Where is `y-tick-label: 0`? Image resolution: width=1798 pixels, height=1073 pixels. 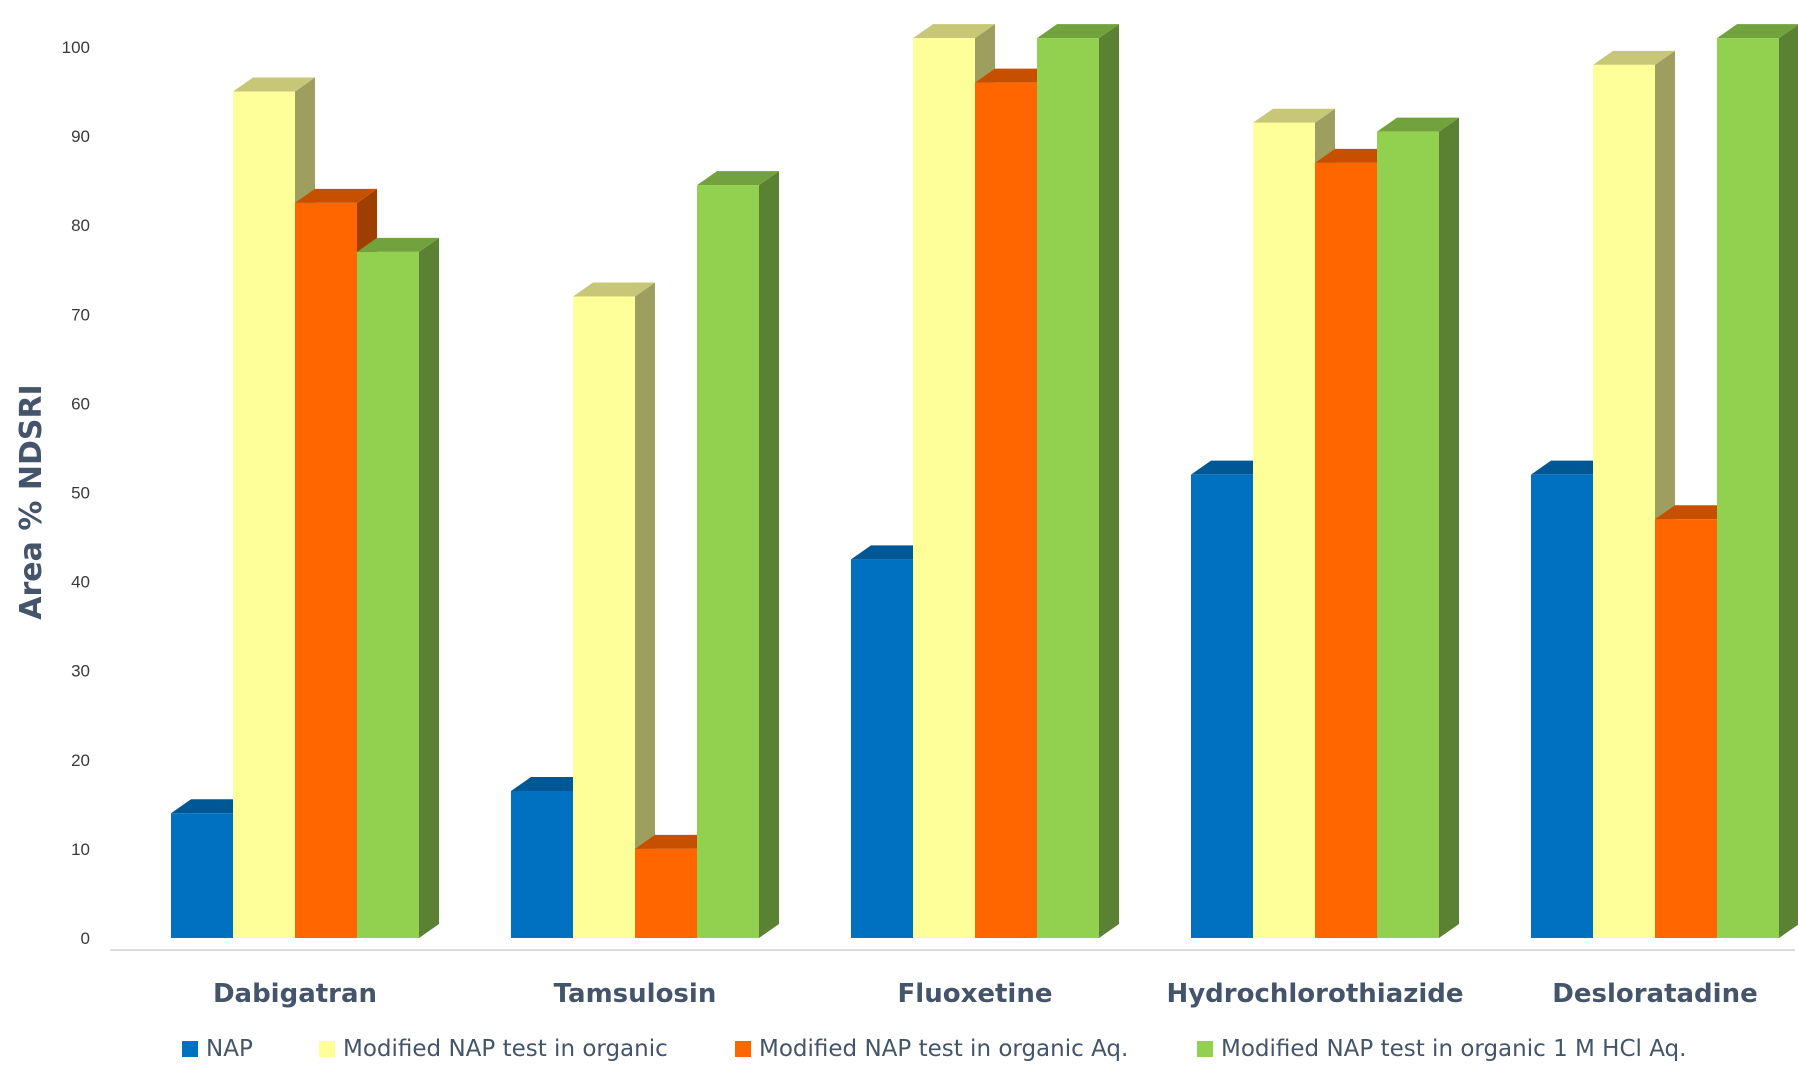
y-tick-label: 0 is located at coordinates (85, 938).